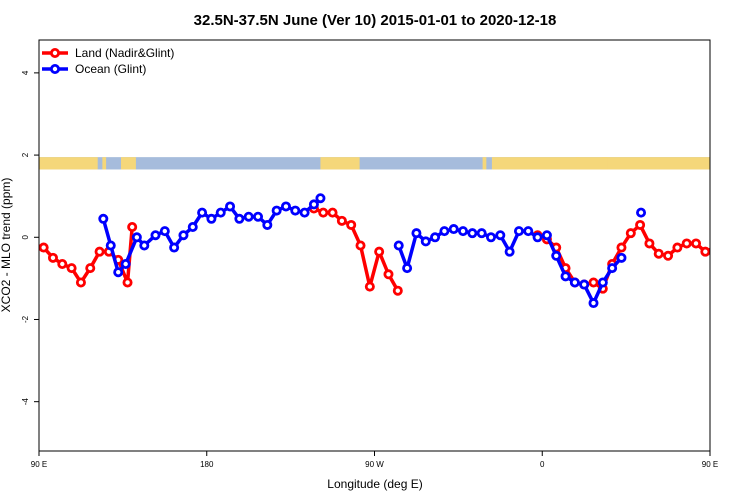  What do you see at coordinates (25, 402) in the screenshot?
I see `y-tick-label: -4` at bounding box center [25, 402].